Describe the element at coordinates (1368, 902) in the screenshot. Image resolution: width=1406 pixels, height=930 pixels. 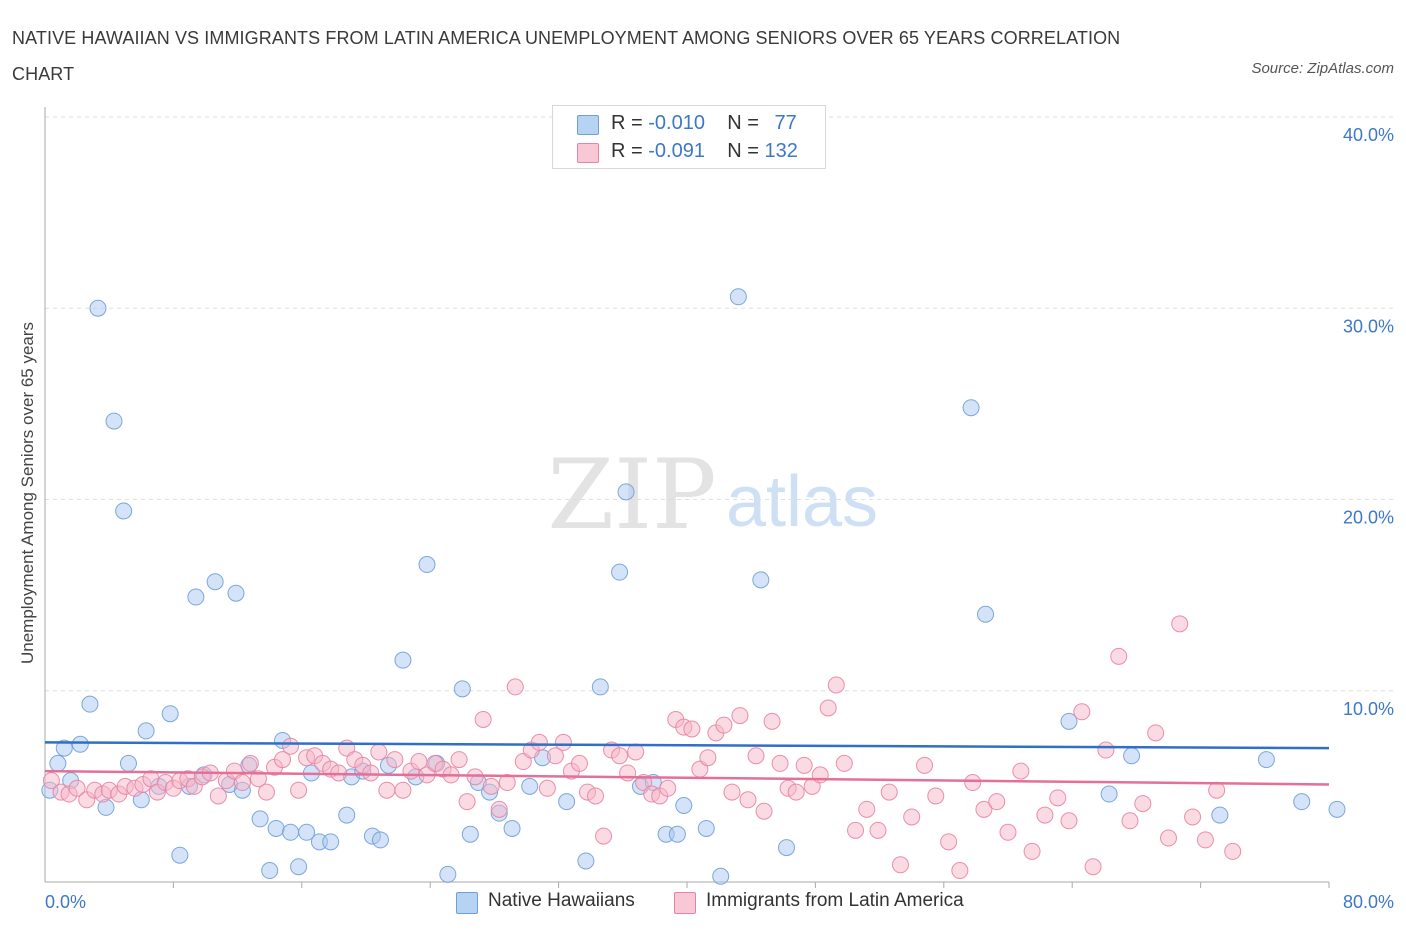
I see `x-tick-label: 80.0%` at that location.